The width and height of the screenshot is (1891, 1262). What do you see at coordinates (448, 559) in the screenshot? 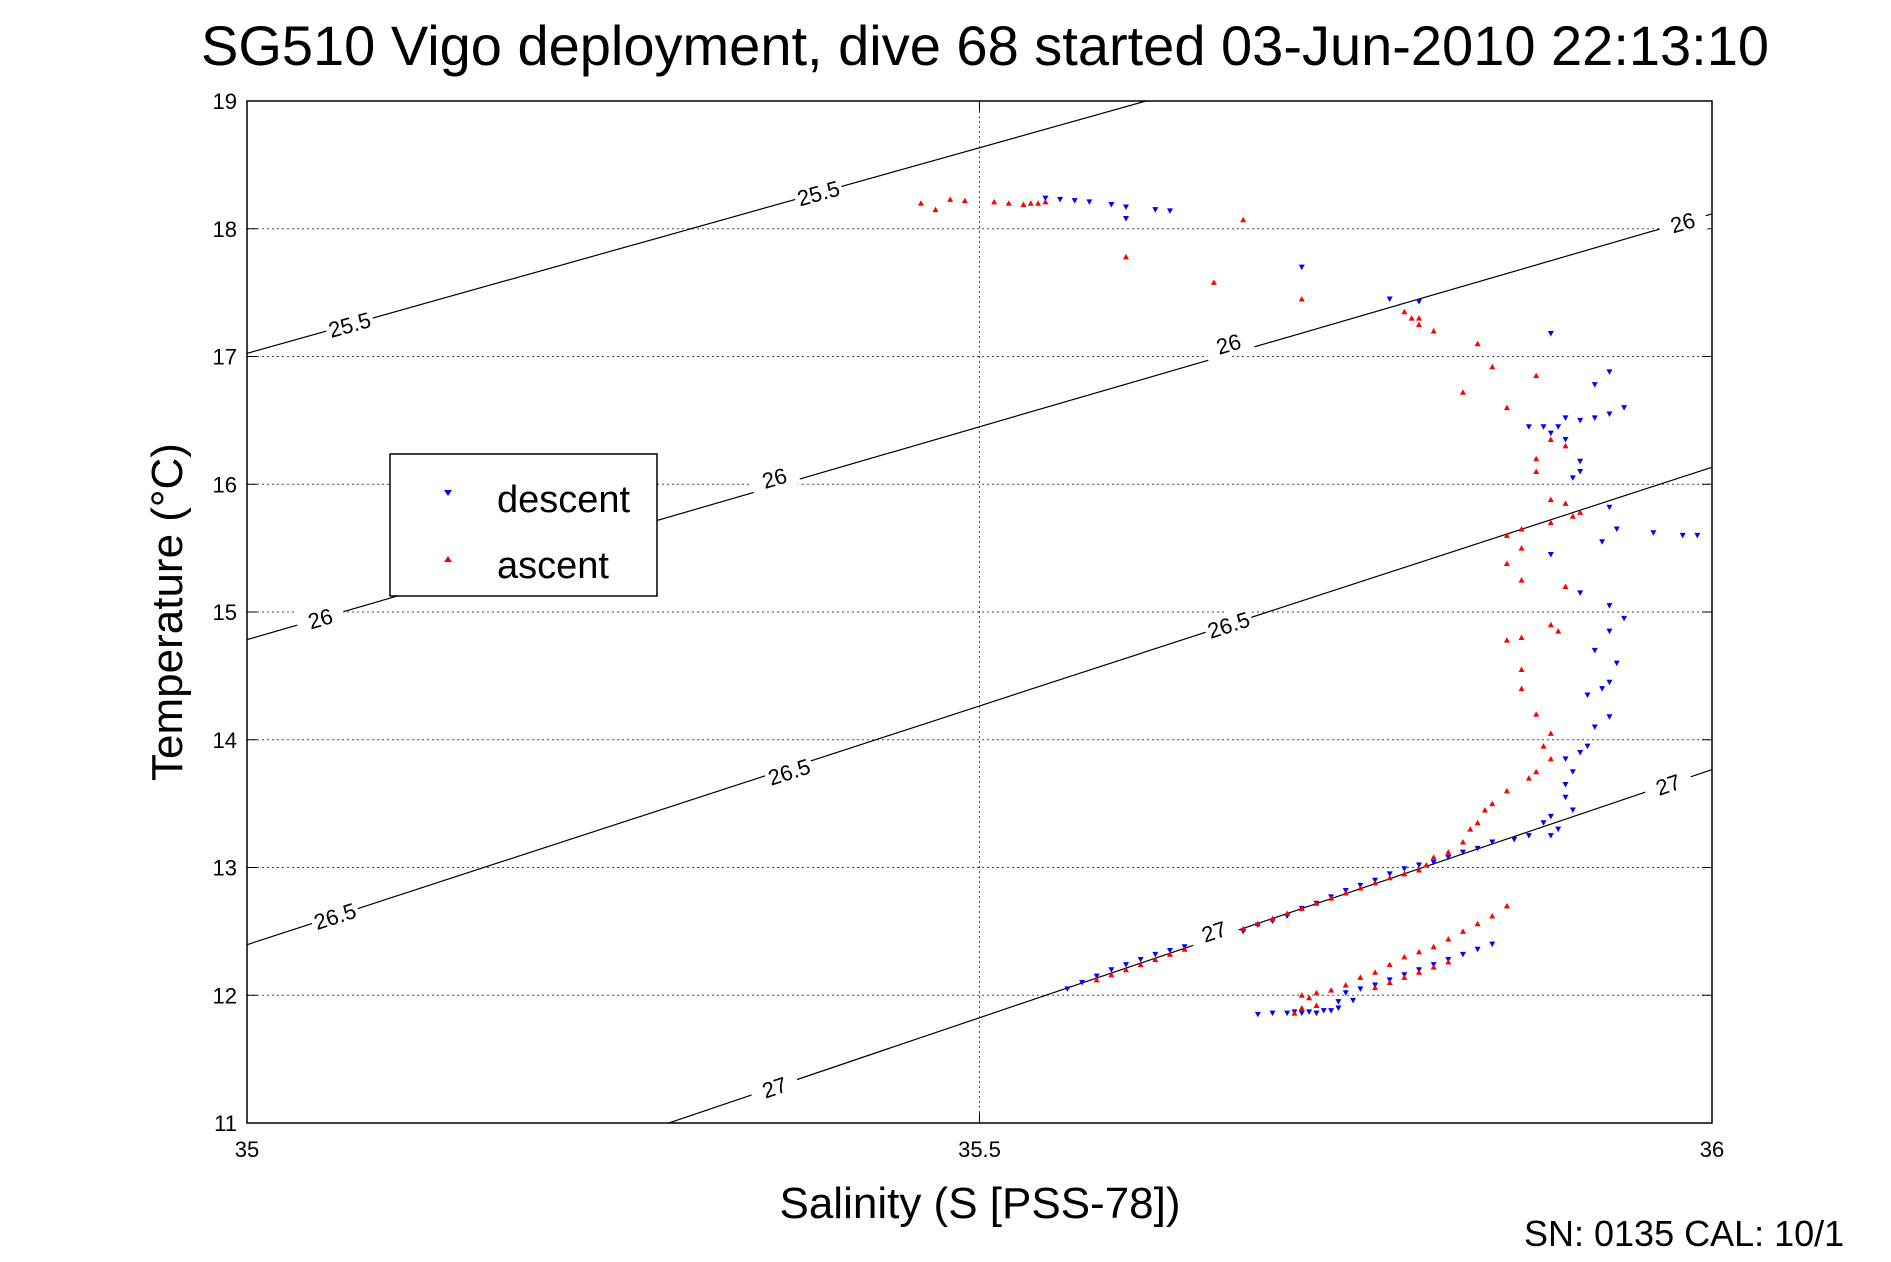
I see `legend-ascent-marker` at bounding box center [448, 559].